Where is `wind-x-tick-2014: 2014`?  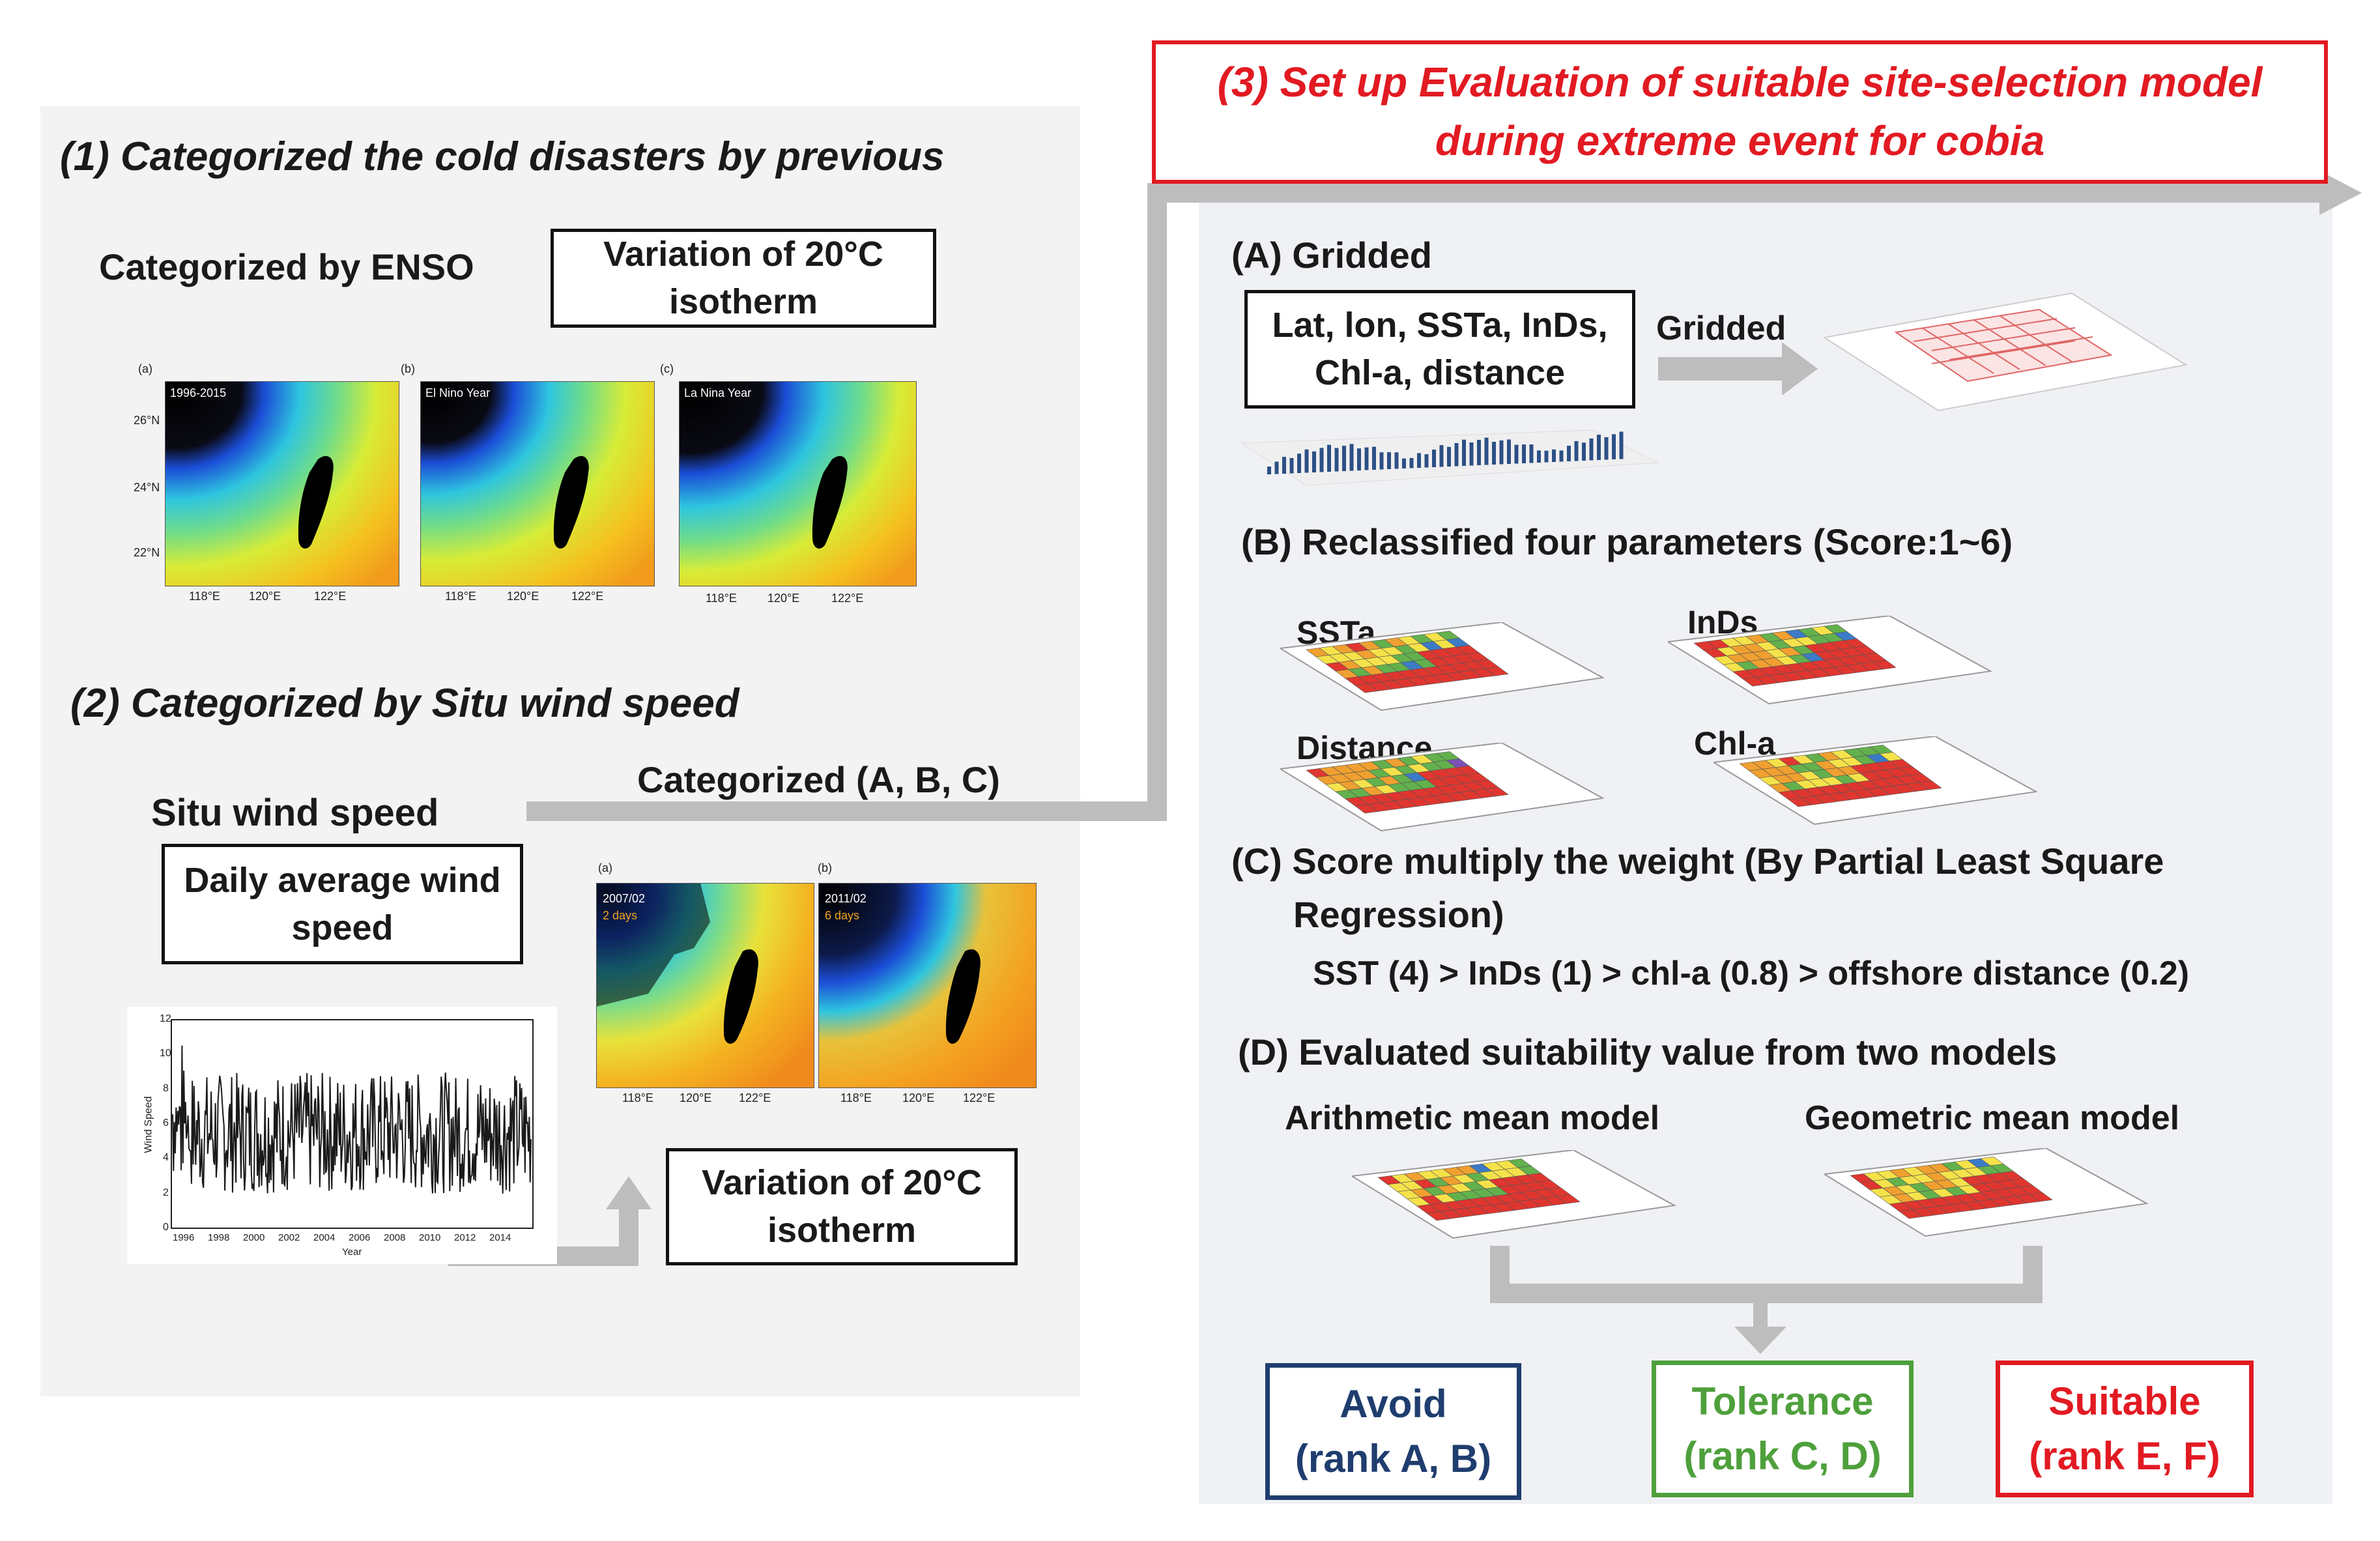 wind-x-tick-2014: 2014 is located at coordinates (500, 1237).